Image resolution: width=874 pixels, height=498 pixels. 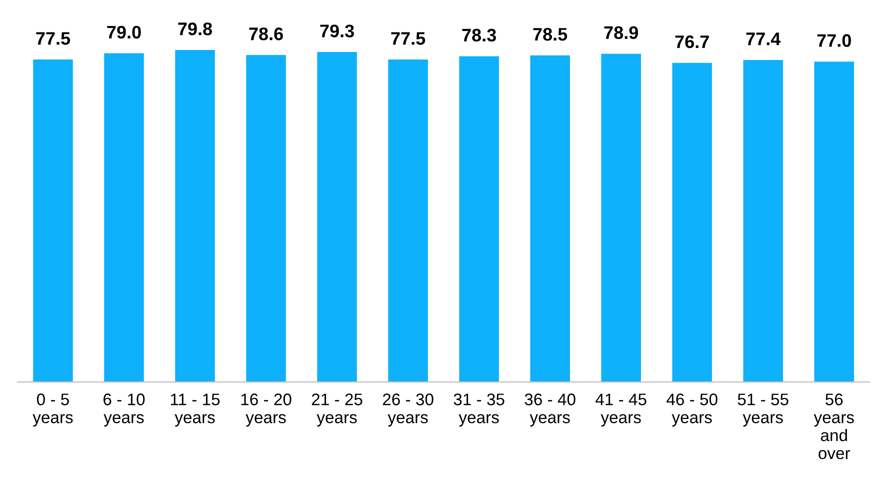 I want to click on data-label: 77.0, so click(x=834, y=40).